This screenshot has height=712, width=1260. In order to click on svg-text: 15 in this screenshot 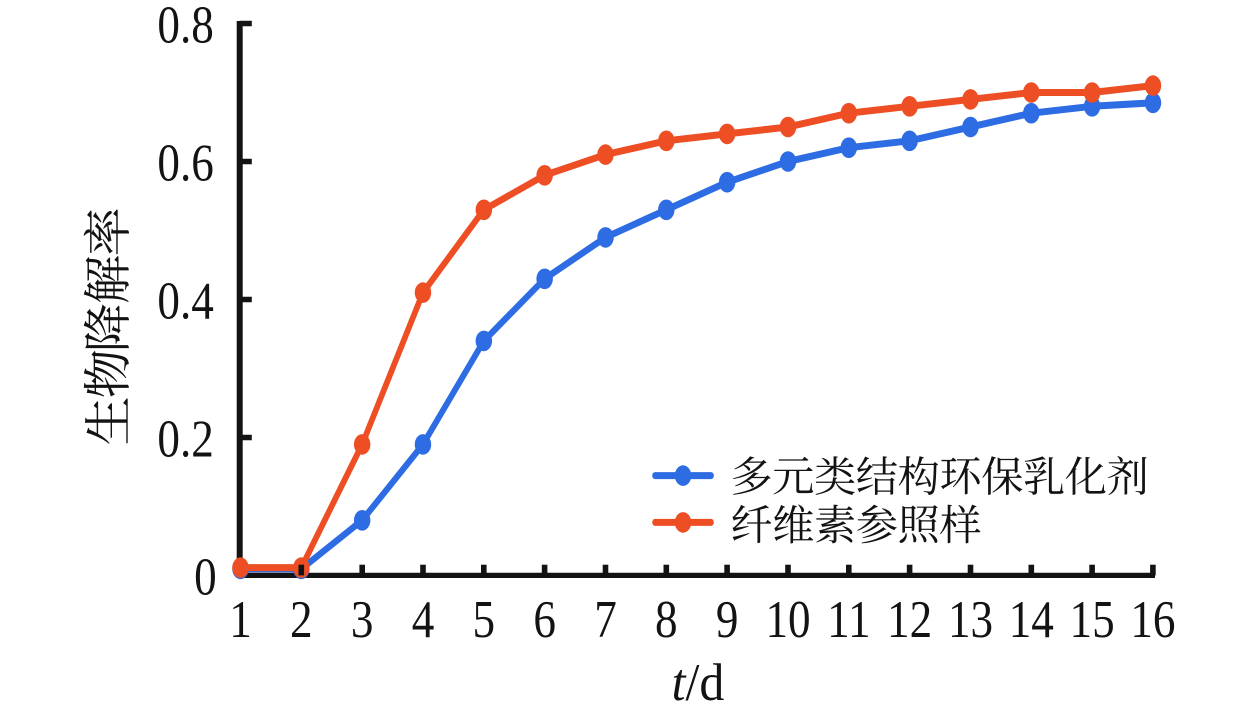, I will do `click(1092, 618)`.